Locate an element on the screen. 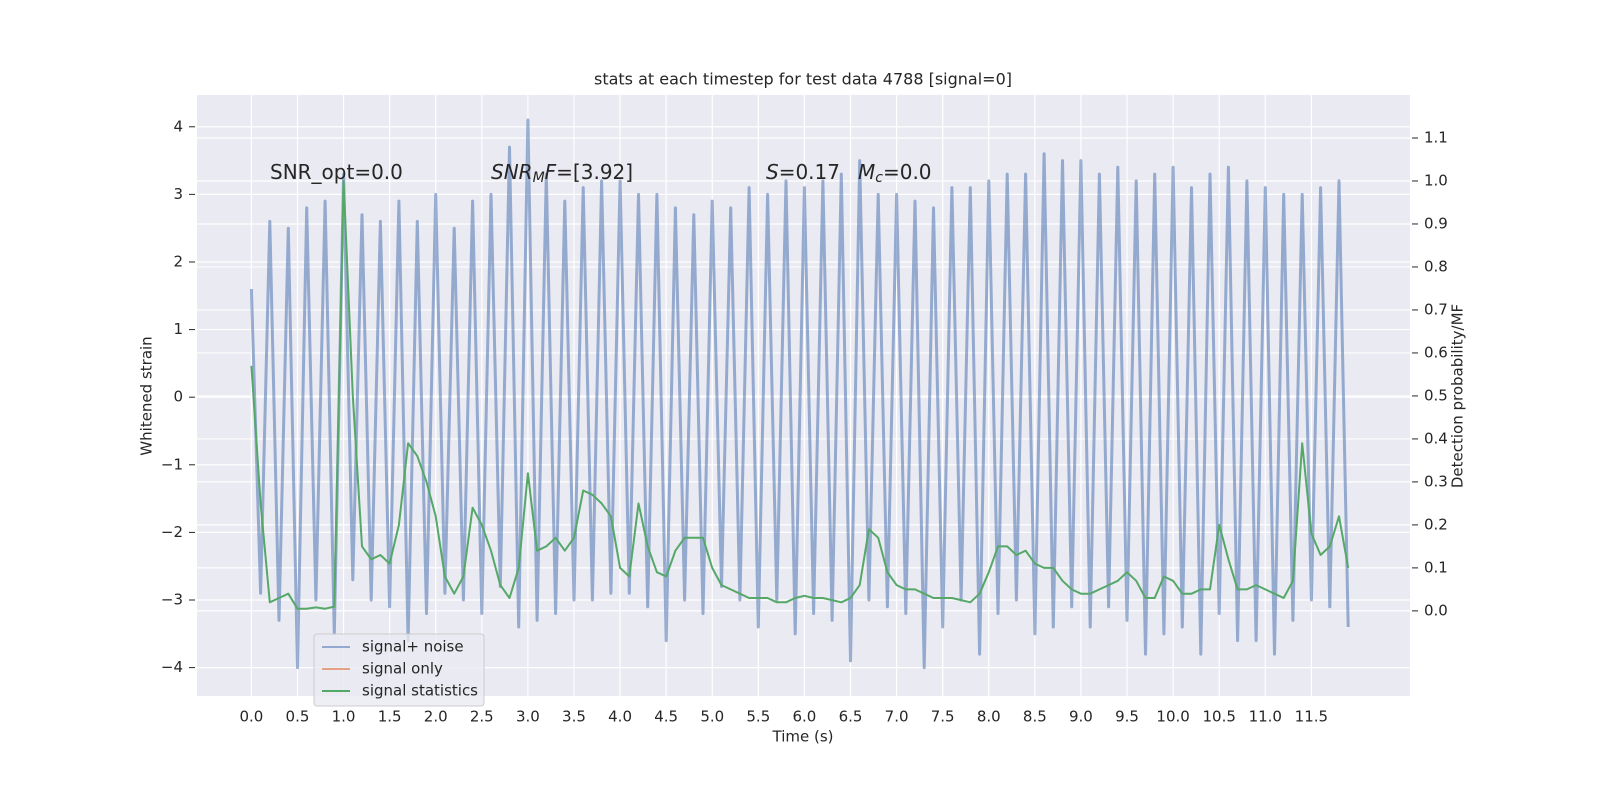 The image size is (1600, 800). y-axis-label: Whitened strain is located at coordinates (147, 395).